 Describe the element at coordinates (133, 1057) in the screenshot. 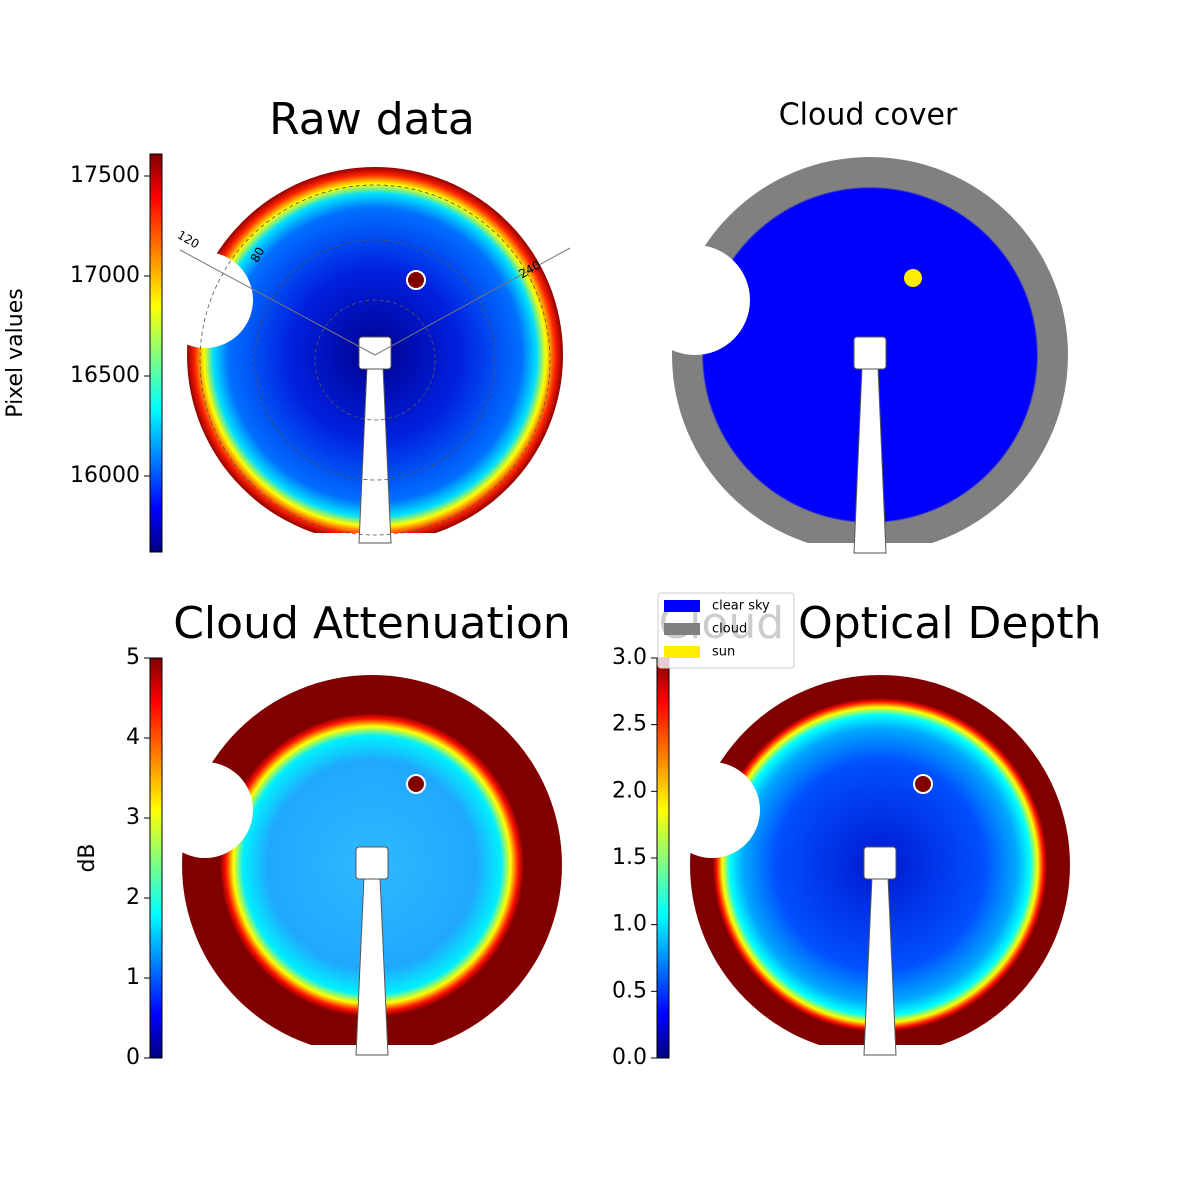

I see `colorbar-tick-label: 0` at that location.